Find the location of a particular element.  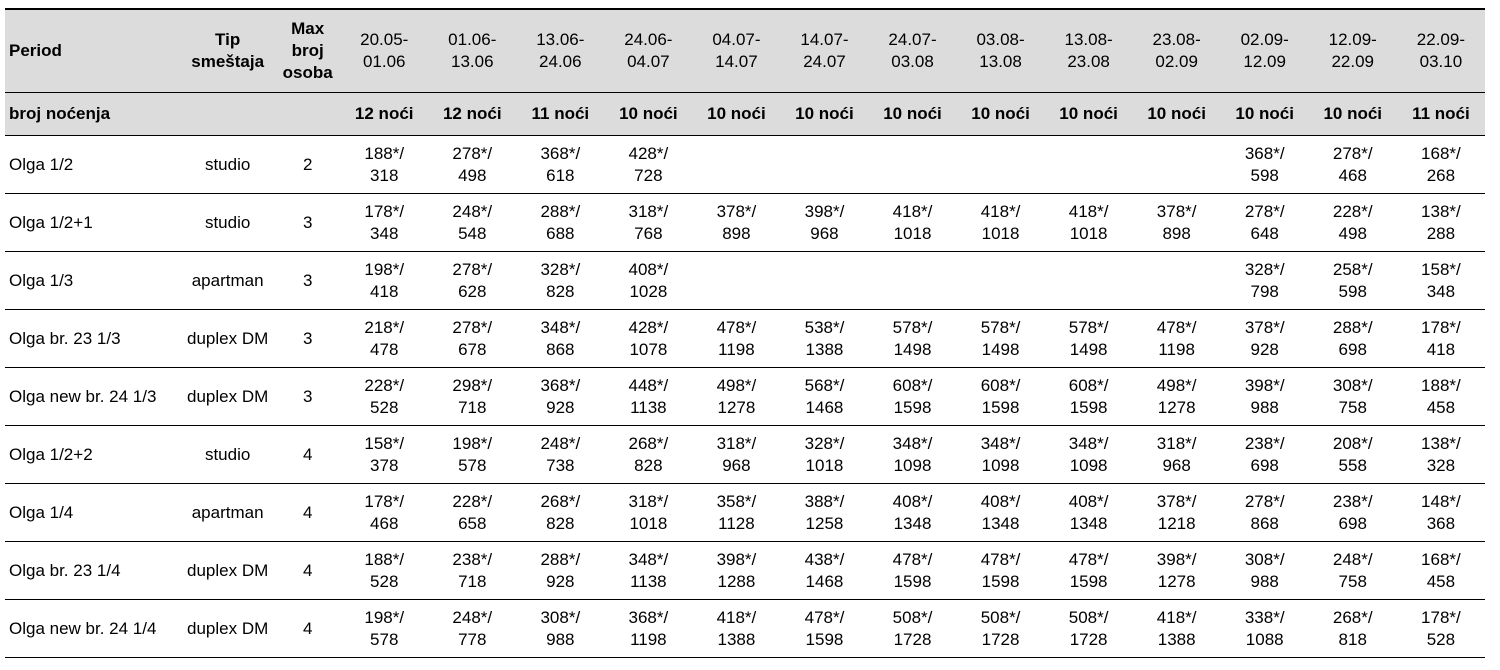

price-cell: 258*/598 is located at coordinates (1352, 280).